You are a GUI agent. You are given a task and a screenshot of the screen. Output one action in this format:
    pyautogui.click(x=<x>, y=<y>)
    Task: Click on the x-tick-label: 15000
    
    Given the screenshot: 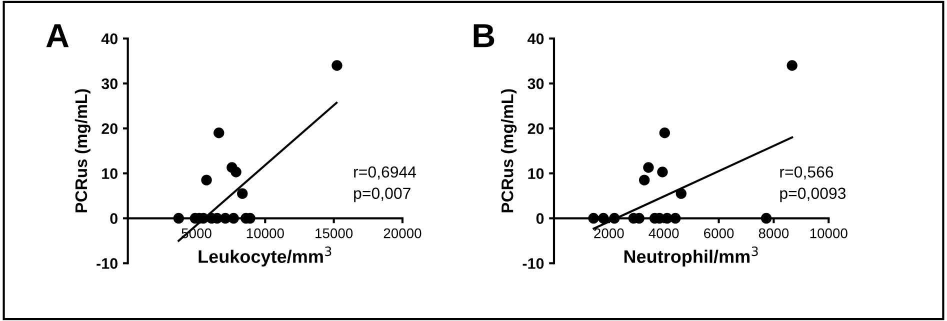 What is the action you would take?
    pyautogui.click(x=334, y=233)
    